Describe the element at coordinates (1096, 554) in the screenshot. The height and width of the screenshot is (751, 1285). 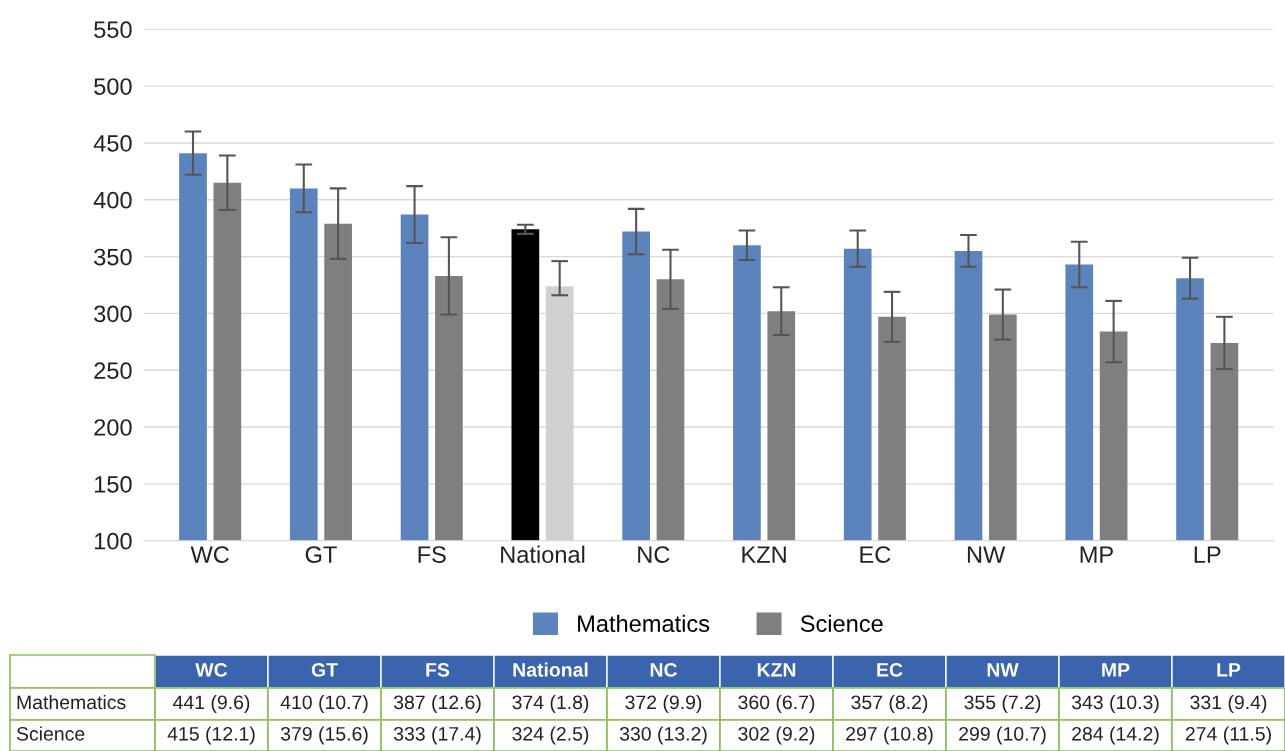
I see `x-tick-label: MP` at that location.